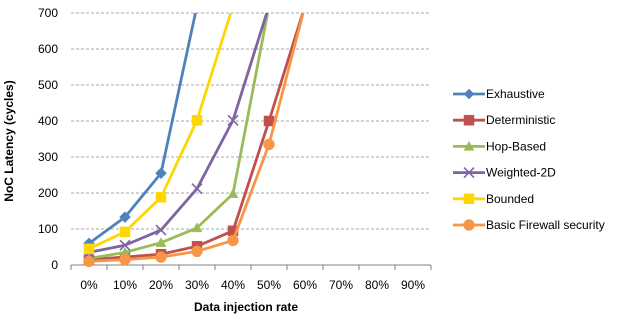  Describe the element at coordinates (305, 285) in the screenshot. I see `x-tick-label: 60%` at that location.